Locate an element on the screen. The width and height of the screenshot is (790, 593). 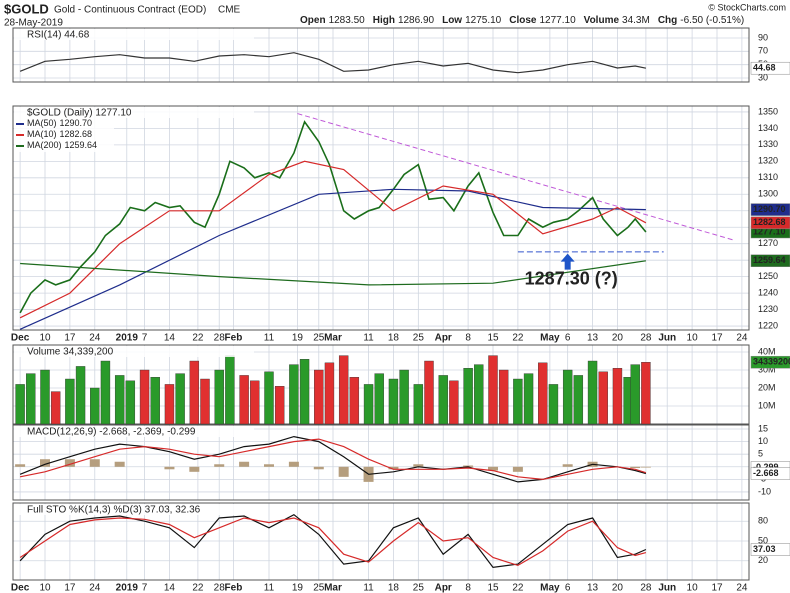
quote-label: Low is located at coordinates (452, 20).